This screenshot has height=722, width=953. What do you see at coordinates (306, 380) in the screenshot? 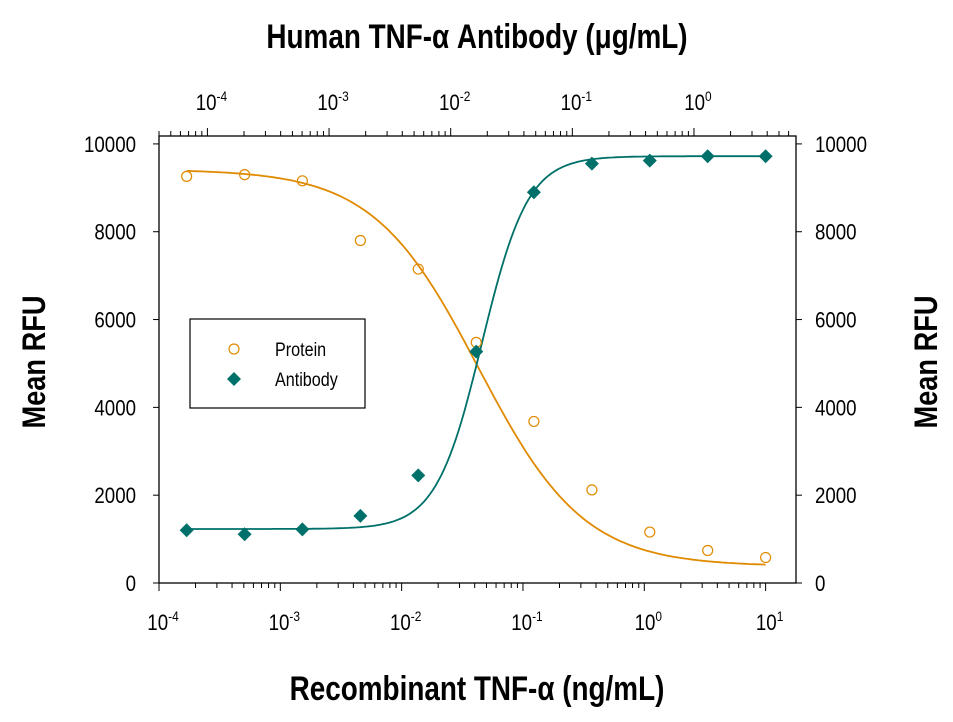
I see `legend-antibody-label: Antibody` at bounding box center [306, 380].